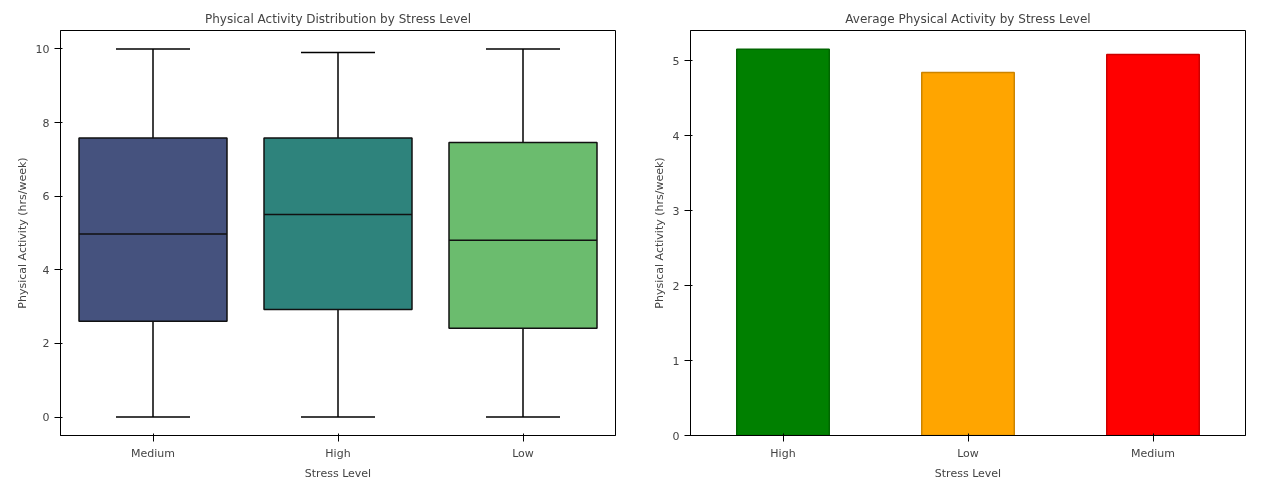 The height and width of the screenshot is (489, 1264). What do you see at coordinates (42, 49) in the screenshot?
I see `y-tick-label: 10` at bounding box center [42, 49].